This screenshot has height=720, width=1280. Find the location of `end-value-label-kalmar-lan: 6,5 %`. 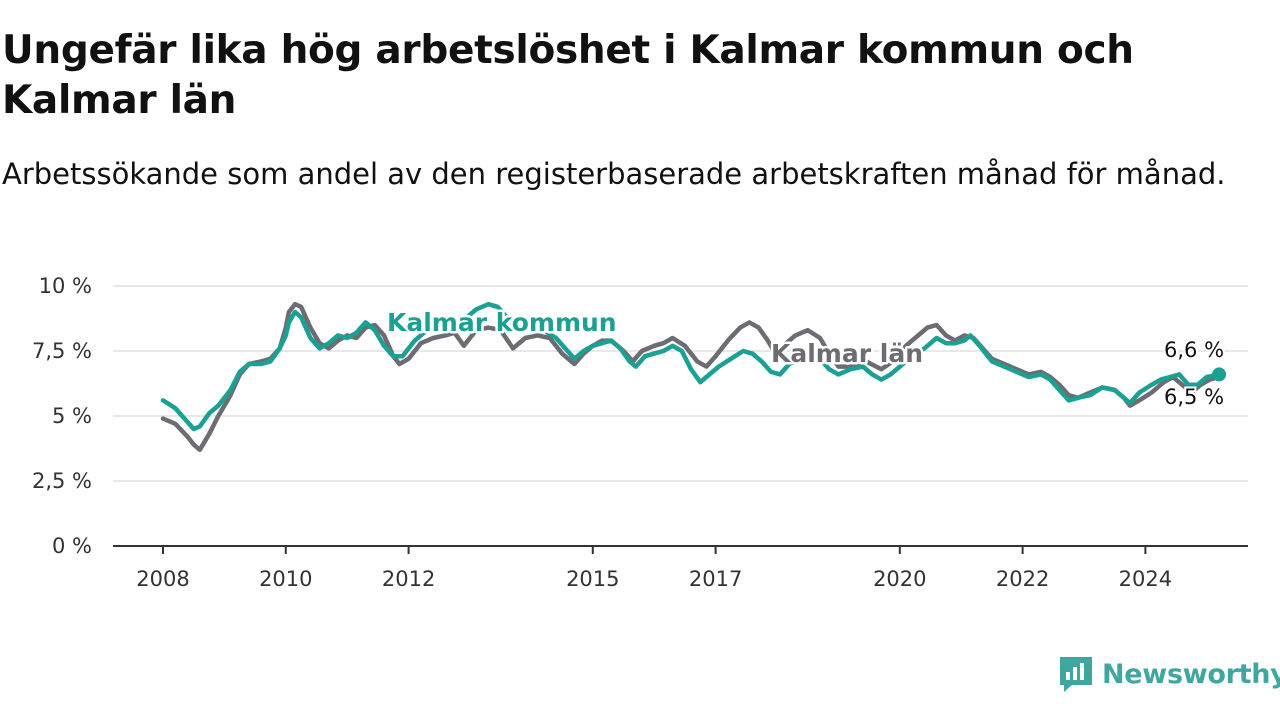

end-value-label-kalmar-lan: 6,5 % is located at coordinates (1194, 397).